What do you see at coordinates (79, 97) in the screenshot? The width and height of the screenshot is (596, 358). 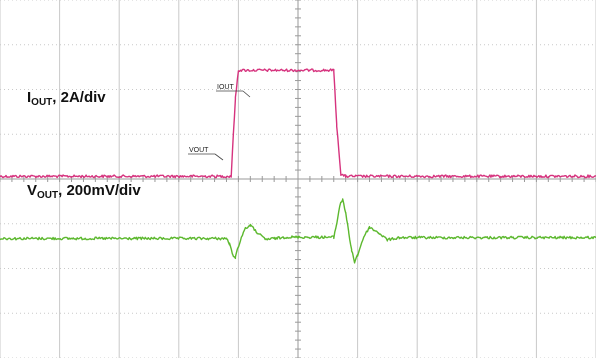 I see `iout-label-rest: , 2A/div` at bounding box center [79, 97].